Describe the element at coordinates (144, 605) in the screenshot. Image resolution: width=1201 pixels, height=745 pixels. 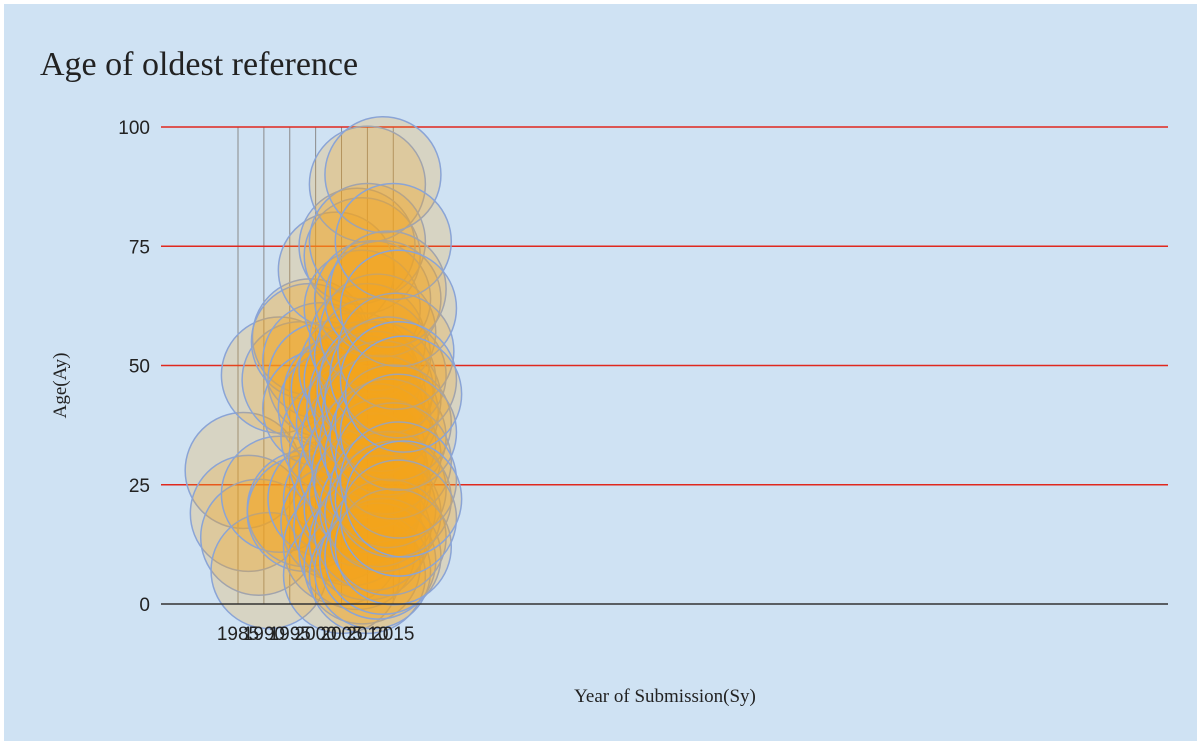
I see `y-tick-label: 0` at that location.